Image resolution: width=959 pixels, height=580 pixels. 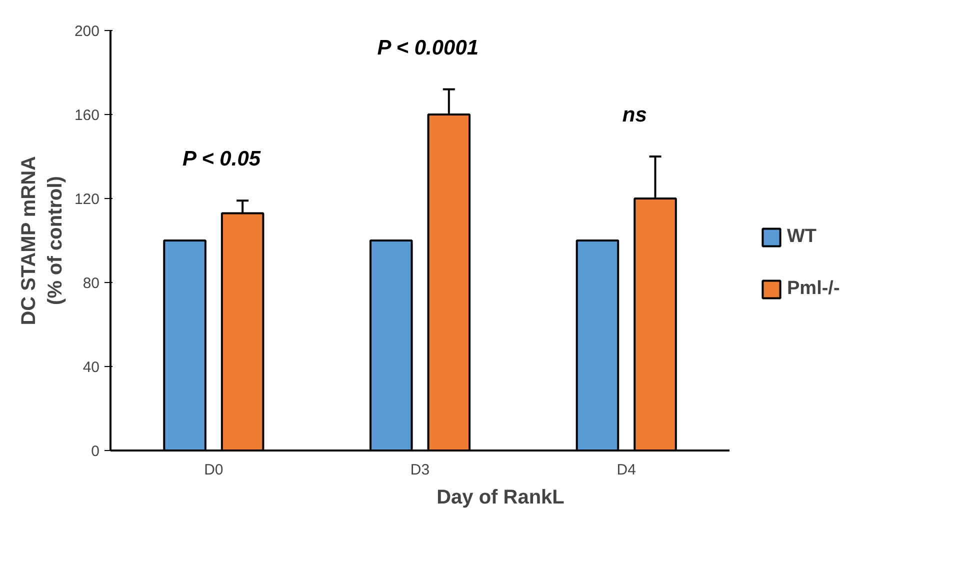 I want to click on y-tick-label: 40, so click(x=91, y=367).